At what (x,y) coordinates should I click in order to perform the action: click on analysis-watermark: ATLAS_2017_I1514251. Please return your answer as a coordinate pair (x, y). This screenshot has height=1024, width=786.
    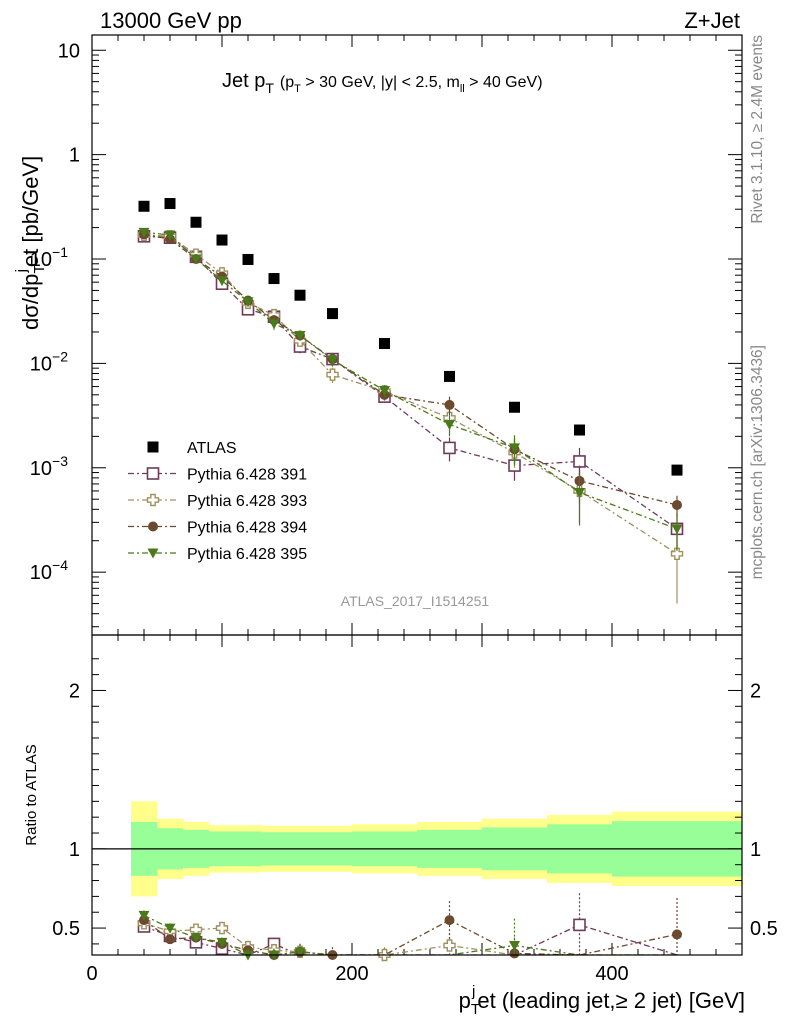
    Looking at the image, I should click on (415, 601).